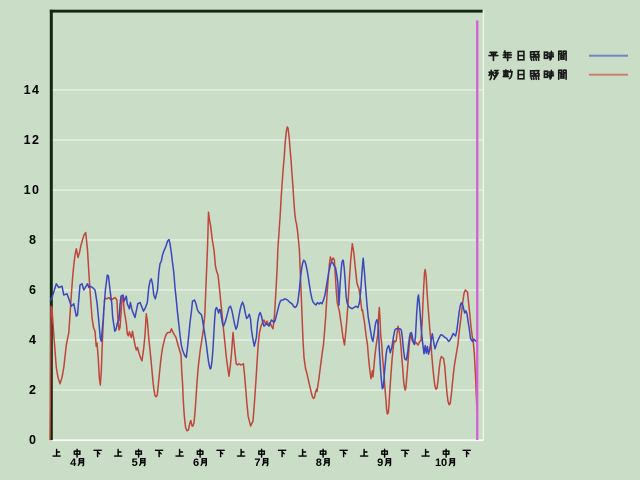 This screenshot has height=480, width=640. Describe the element at coordinates (380, 463) in the screenshot. I see `svg-text: 9` at that location.